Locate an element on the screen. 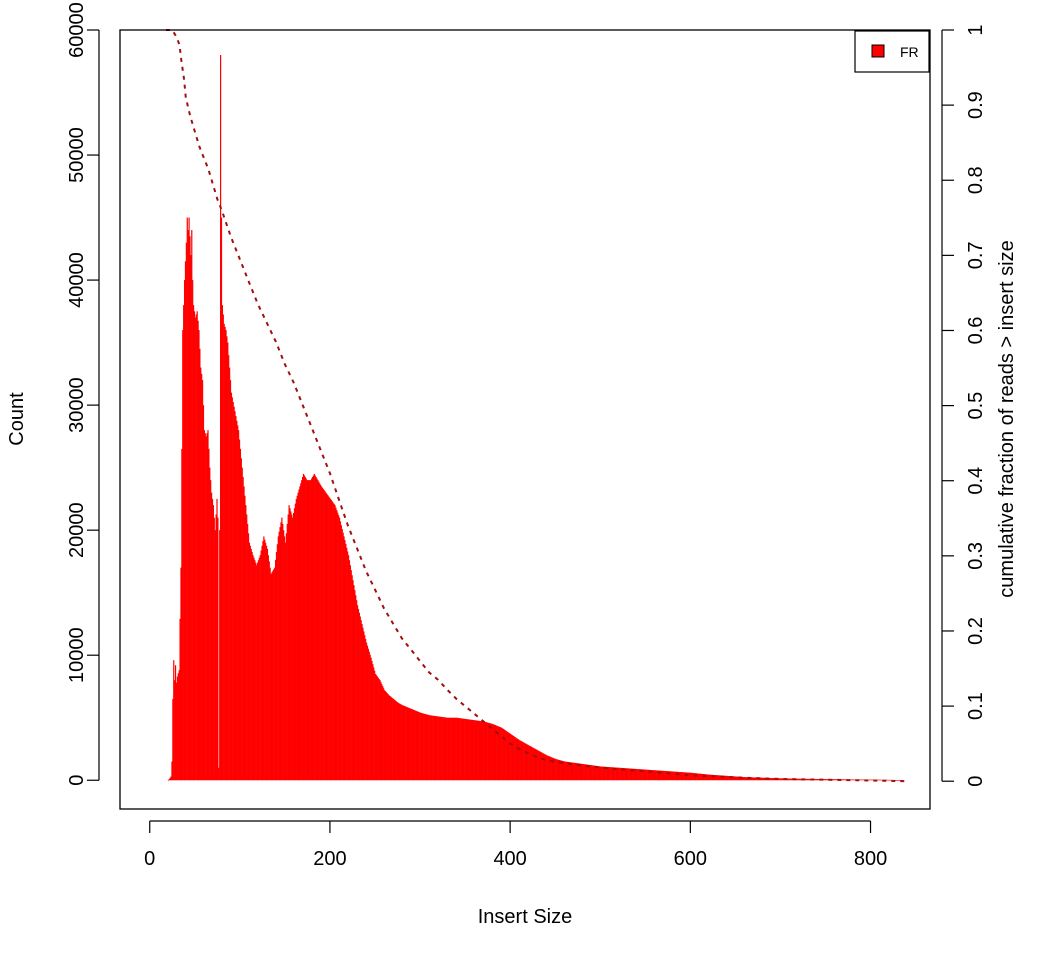  right-tick-label: 0 is located at coordinates (976, 781).